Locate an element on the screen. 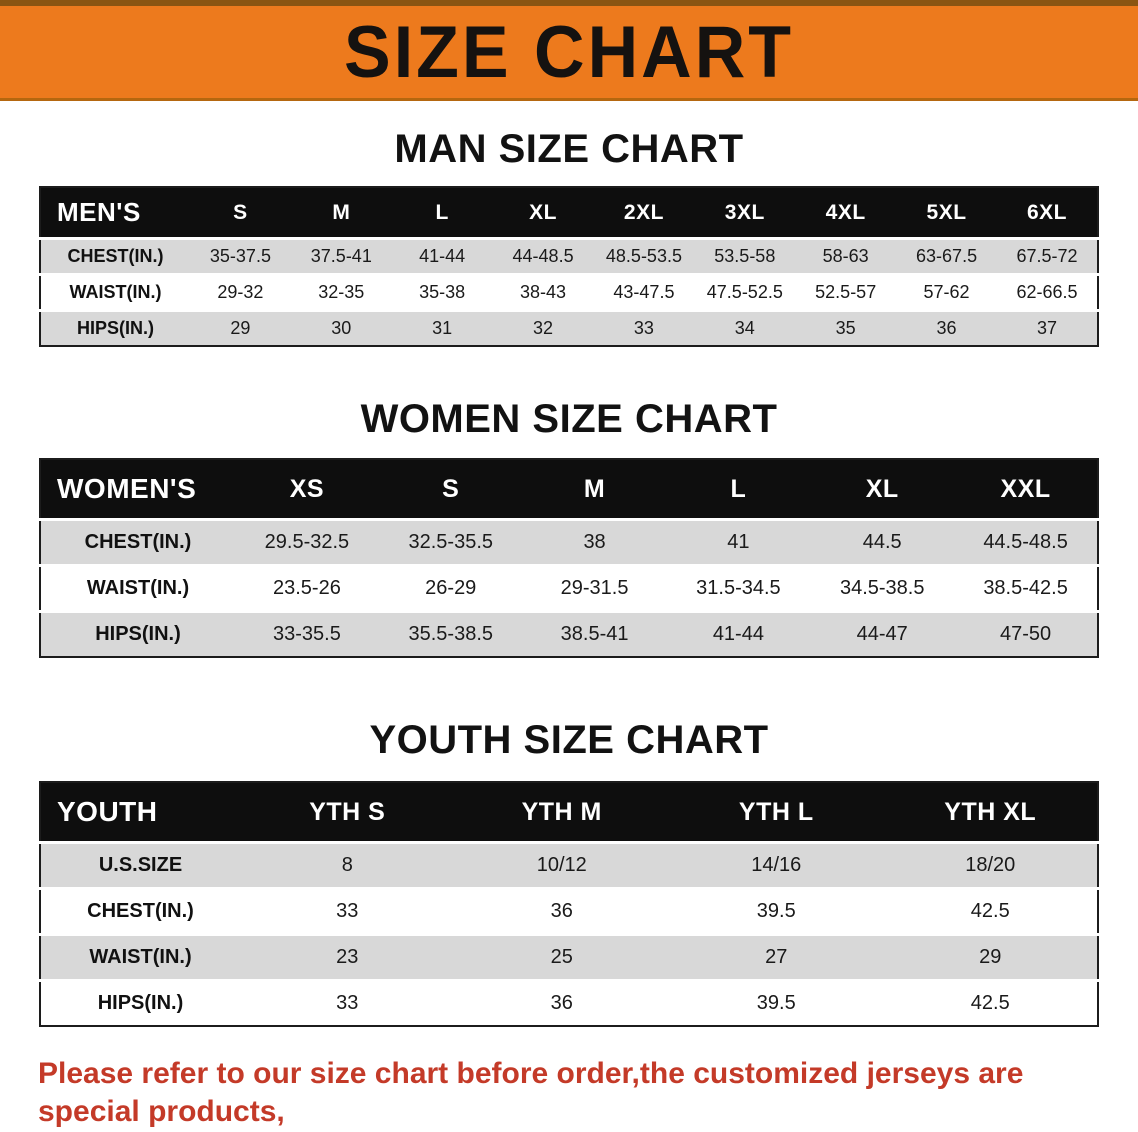  size-value-cell: 8 is located at coordinates (347, 865).